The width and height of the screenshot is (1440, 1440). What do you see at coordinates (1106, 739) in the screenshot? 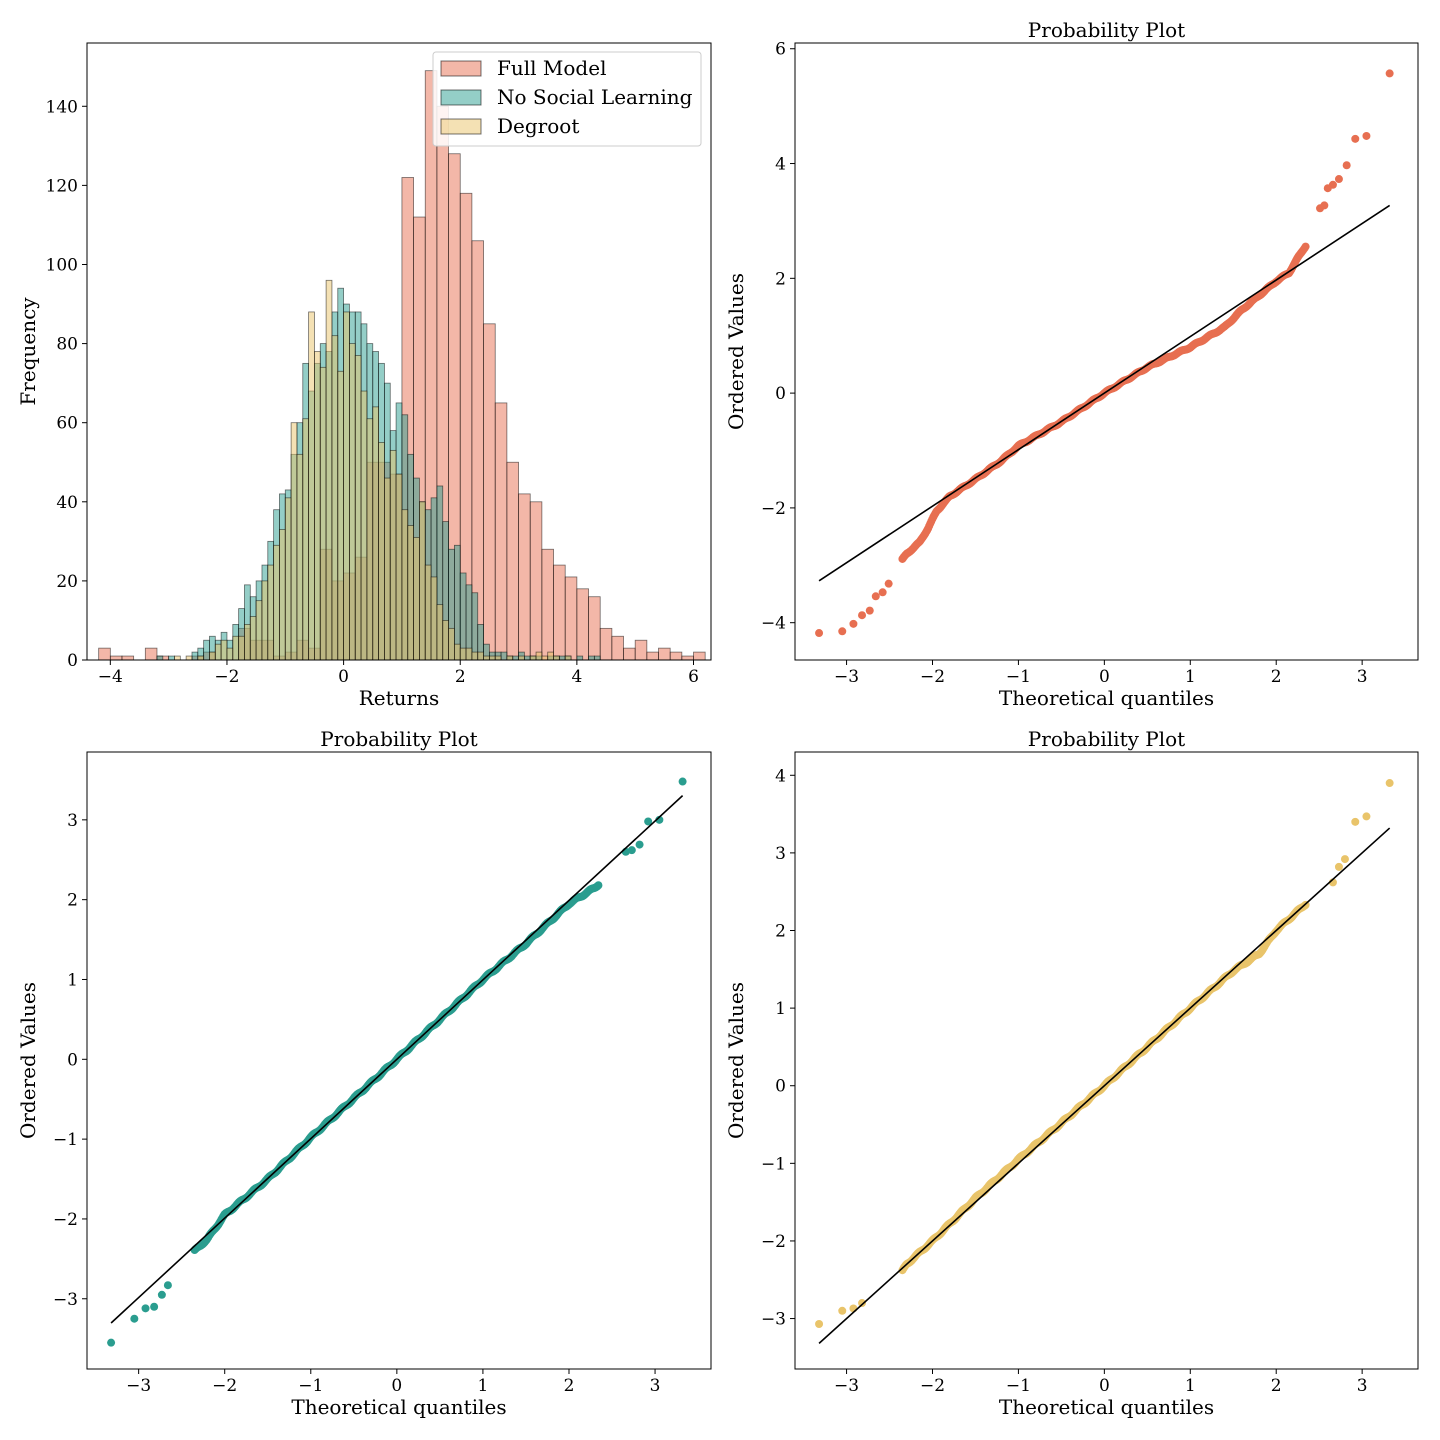
I see `chart-title: Probability Plot` at bounding box center [1106, 739].